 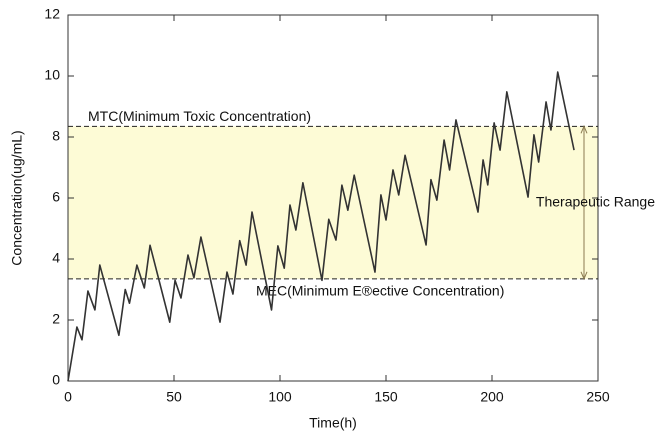 What do you see at coordinates (598, 397) in the screenshot?
I see `x-tick-label: 250` at bounding box center [598, 397].